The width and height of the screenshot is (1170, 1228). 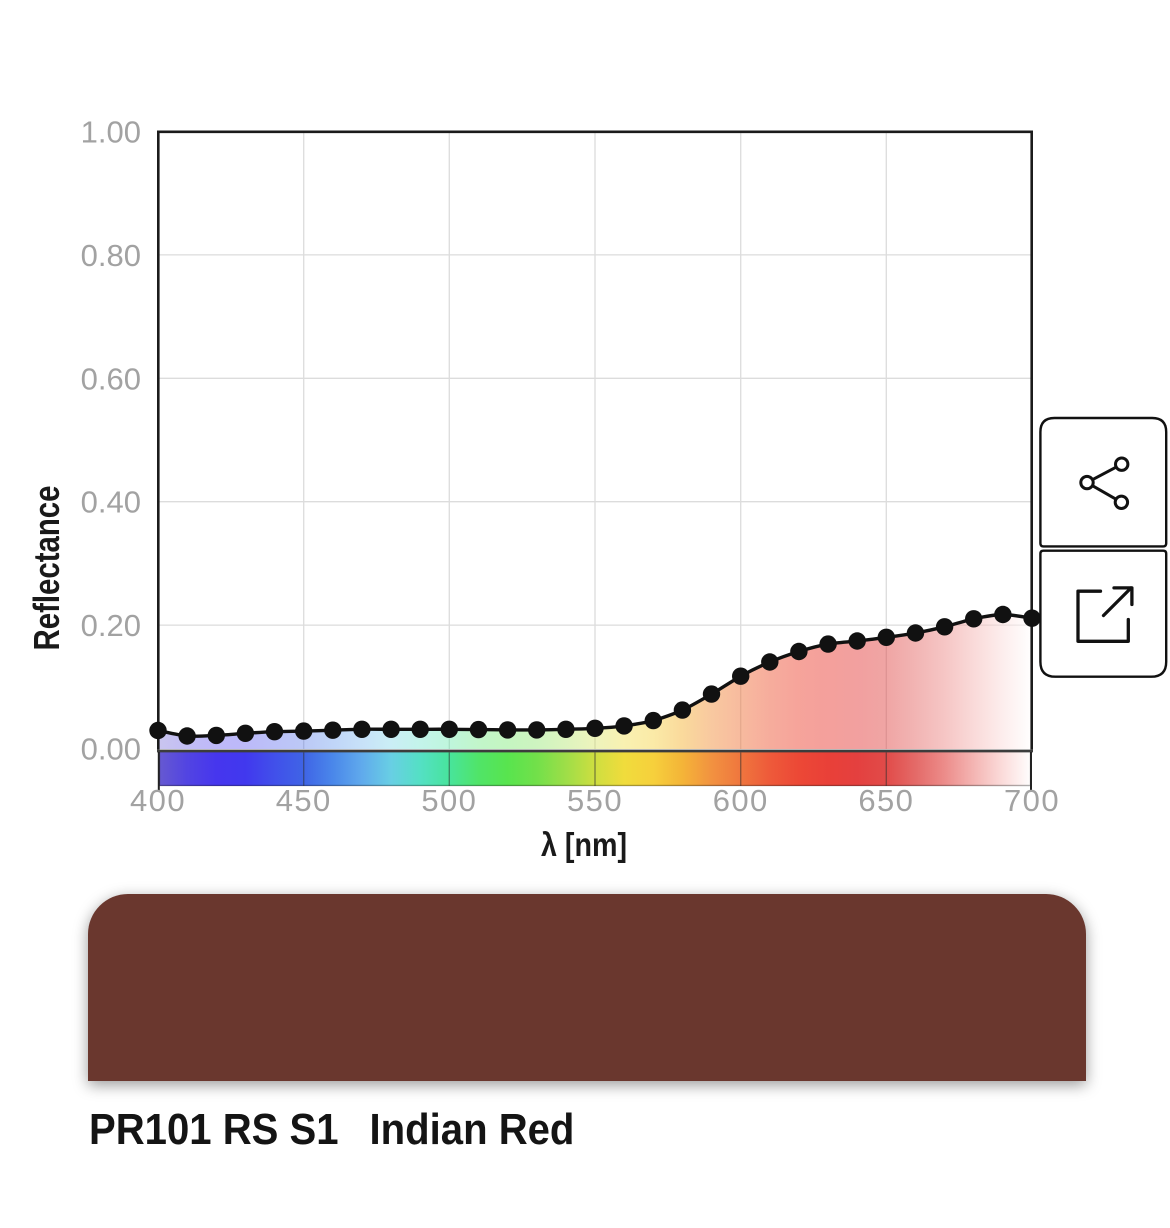 I want to click on svg-text: 1.00, so click(x=111, y=132).